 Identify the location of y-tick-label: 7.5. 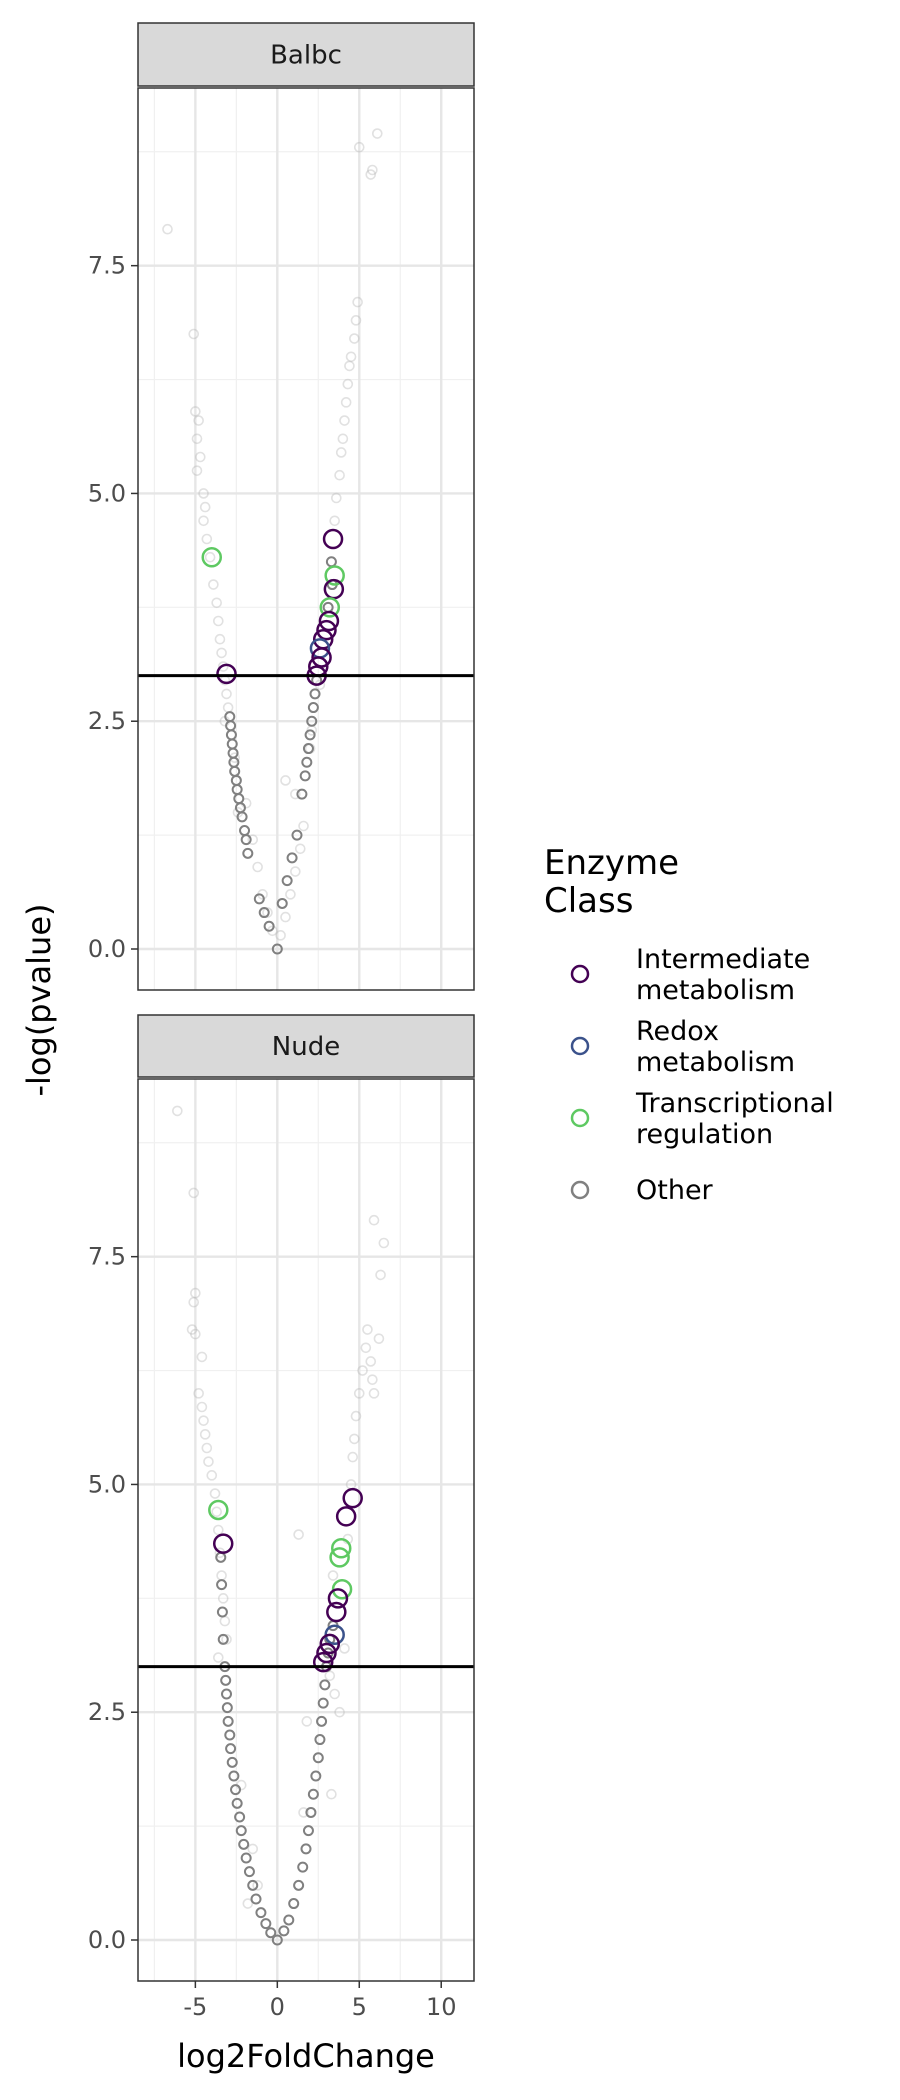
(107, 266).